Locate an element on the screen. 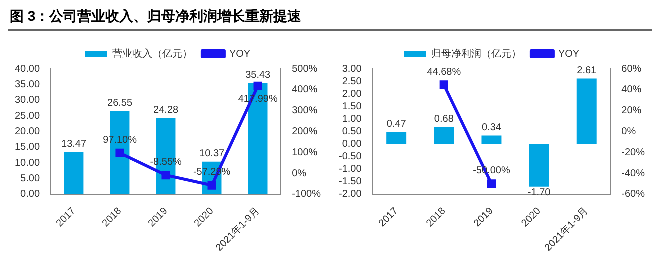 Image resolution: width=660 pixels, height=261 pixels. y2-tick-label: -40% is located at coordinates (634, 174).